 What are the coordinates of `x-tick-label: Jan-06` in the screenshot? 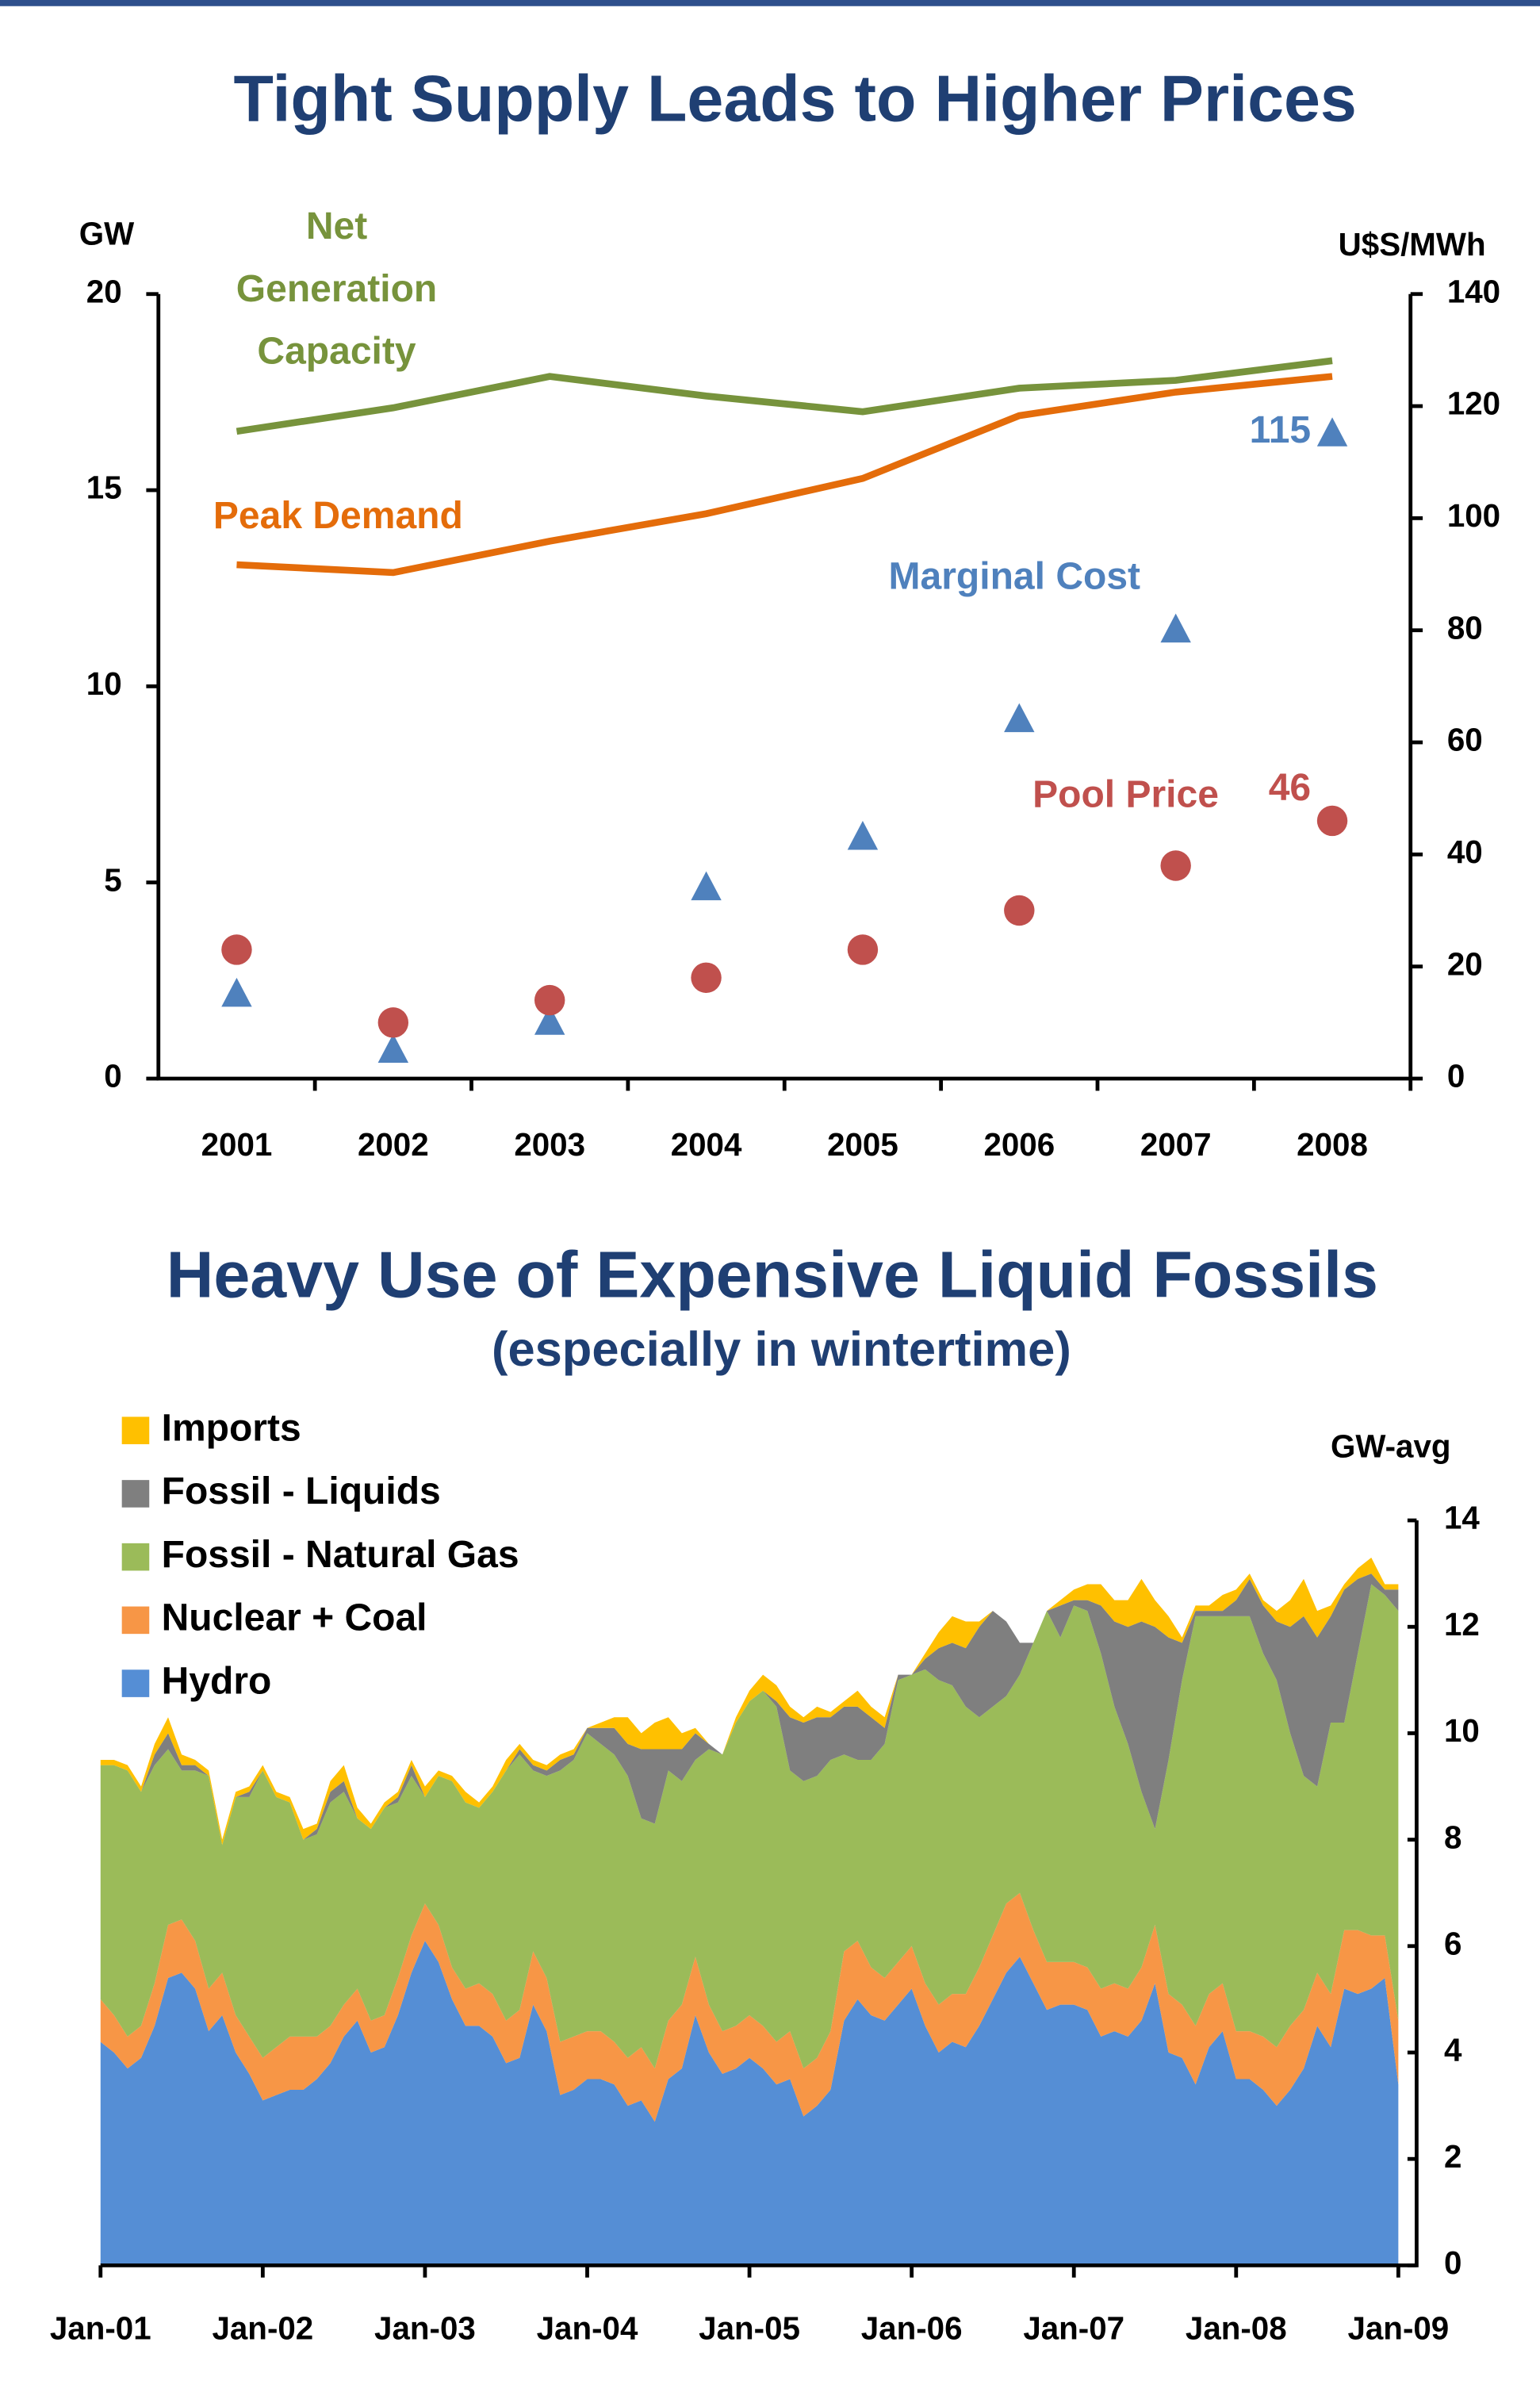 It's located at (912, 2328).